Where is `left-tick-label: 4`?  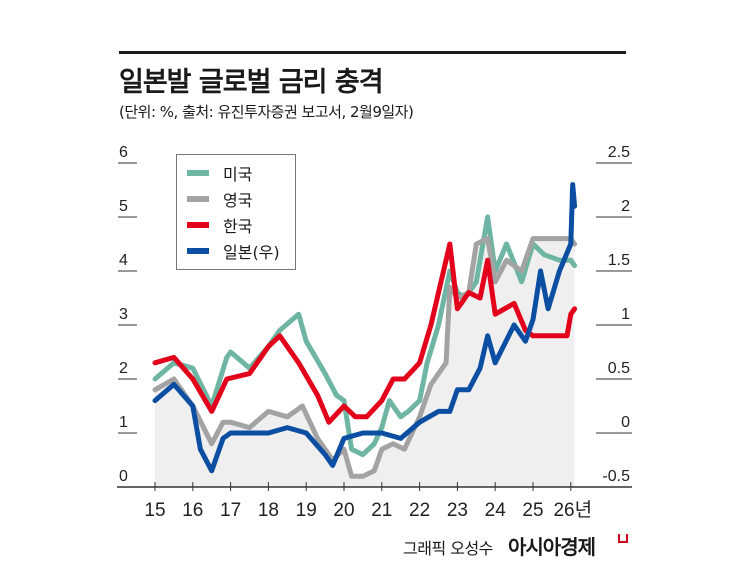
left-tick-label: 4 is located at coordinates (123, 260).